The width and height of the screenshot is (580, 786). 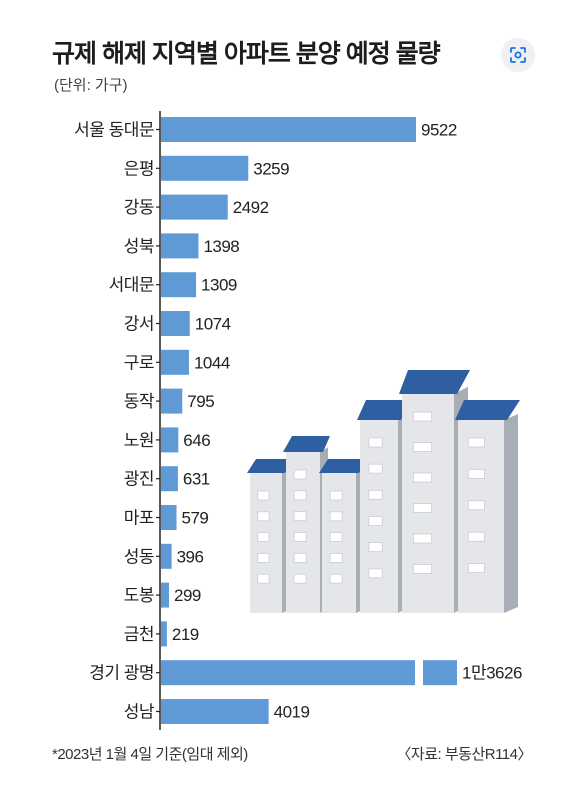 I want to click on category-label: 노원, so click(x=139, y=440).